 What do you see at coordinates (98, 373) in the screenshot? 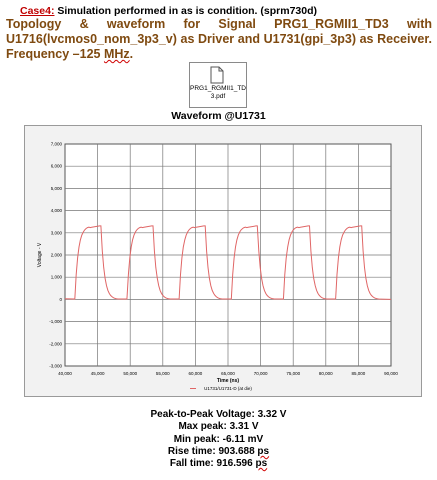
I see `x-tick-label: 45,000` at bounding box center [98, 373].